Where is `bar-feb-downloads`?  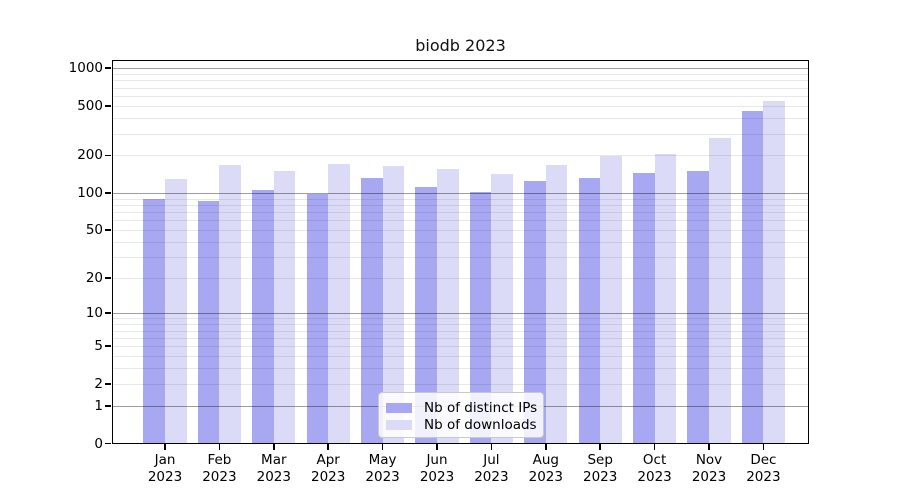 bar-feb-downloads is located at coordinates (230, 304).